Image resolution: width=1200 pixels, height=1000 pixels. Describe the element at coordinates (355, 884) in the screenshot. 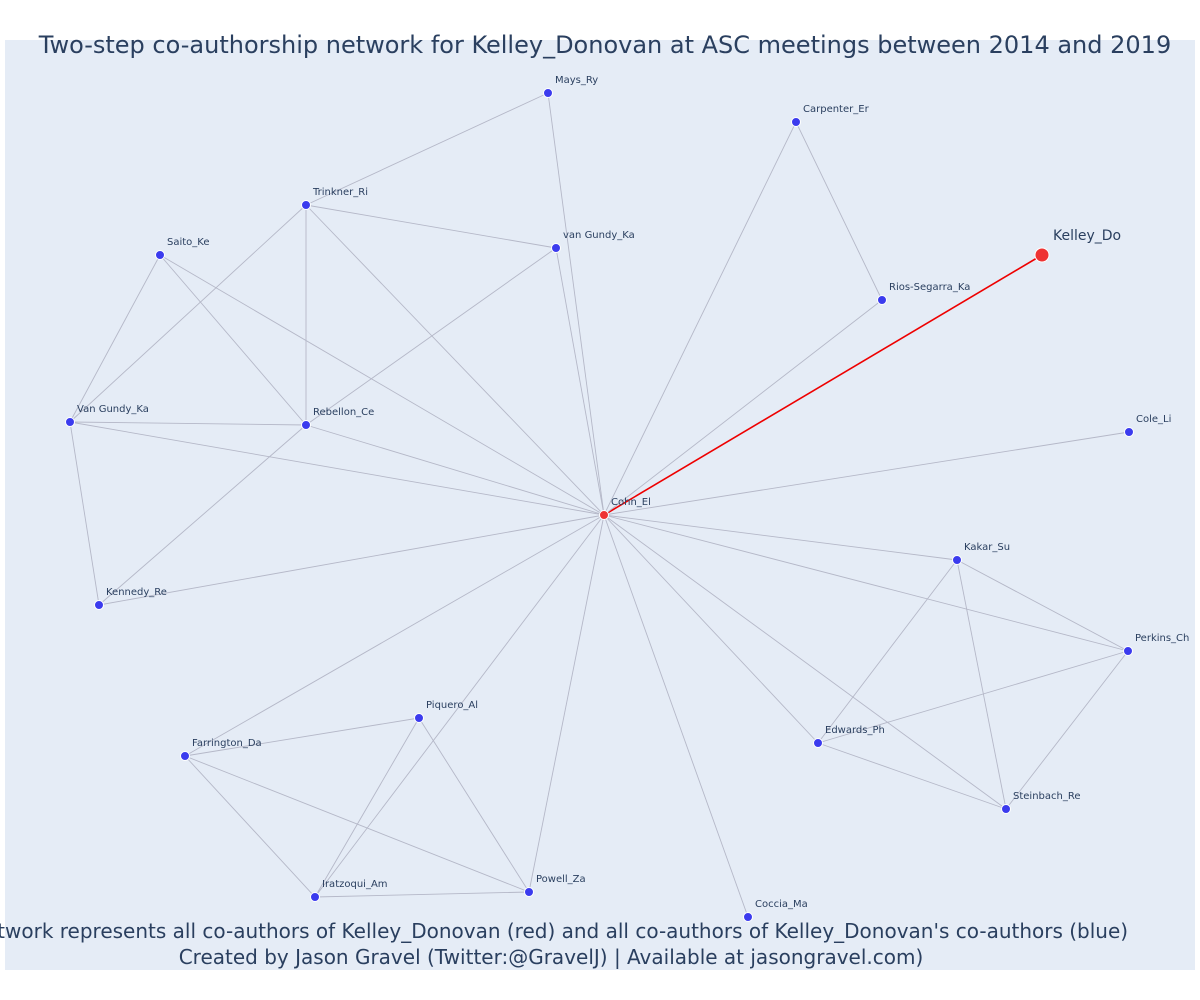

I see `node-label-iratzoqui-am: Iratzoqui_Am` at that location.